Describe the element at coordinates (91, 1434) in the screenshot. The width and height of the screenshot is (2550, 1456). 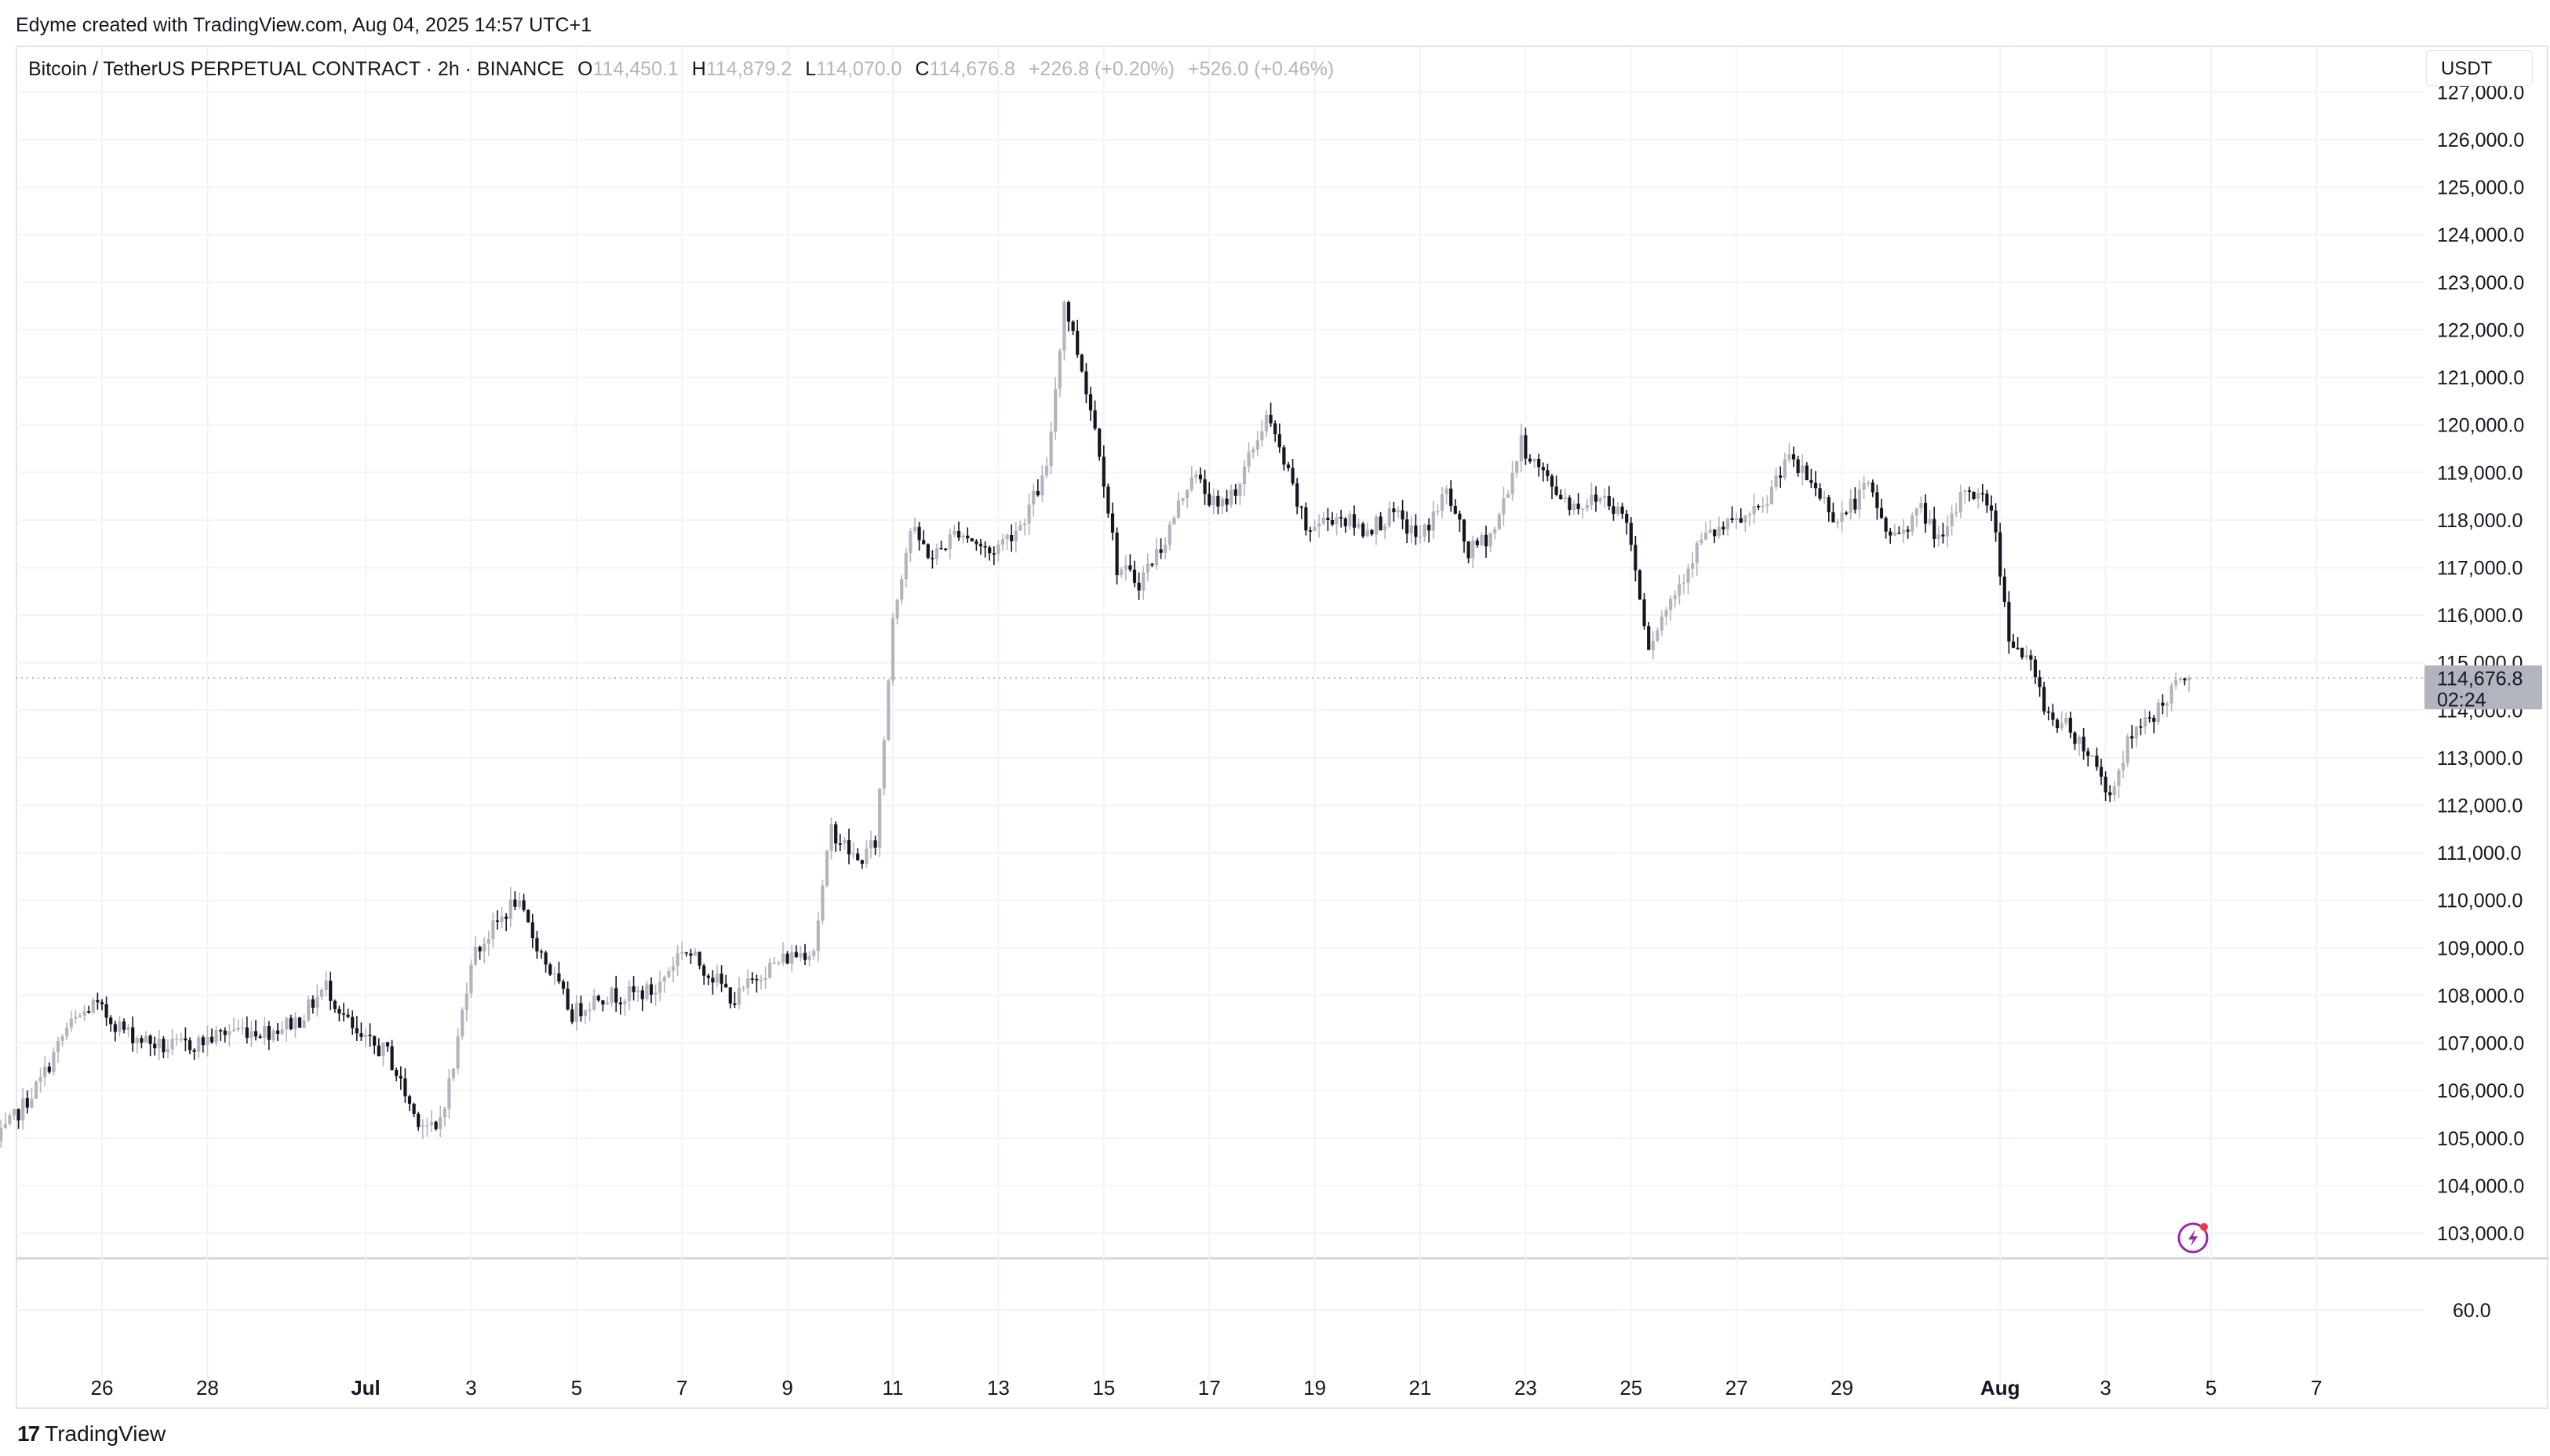
I see `tradingview-logo: 17 TradingView` at that location.